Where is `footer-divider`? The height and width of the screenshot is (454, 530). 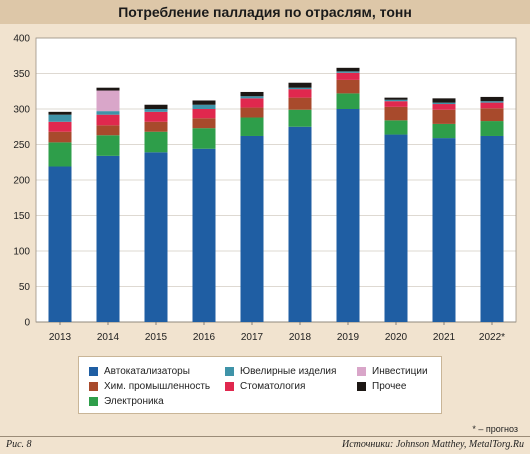
footer-divider is located at coordinates (265, 436).